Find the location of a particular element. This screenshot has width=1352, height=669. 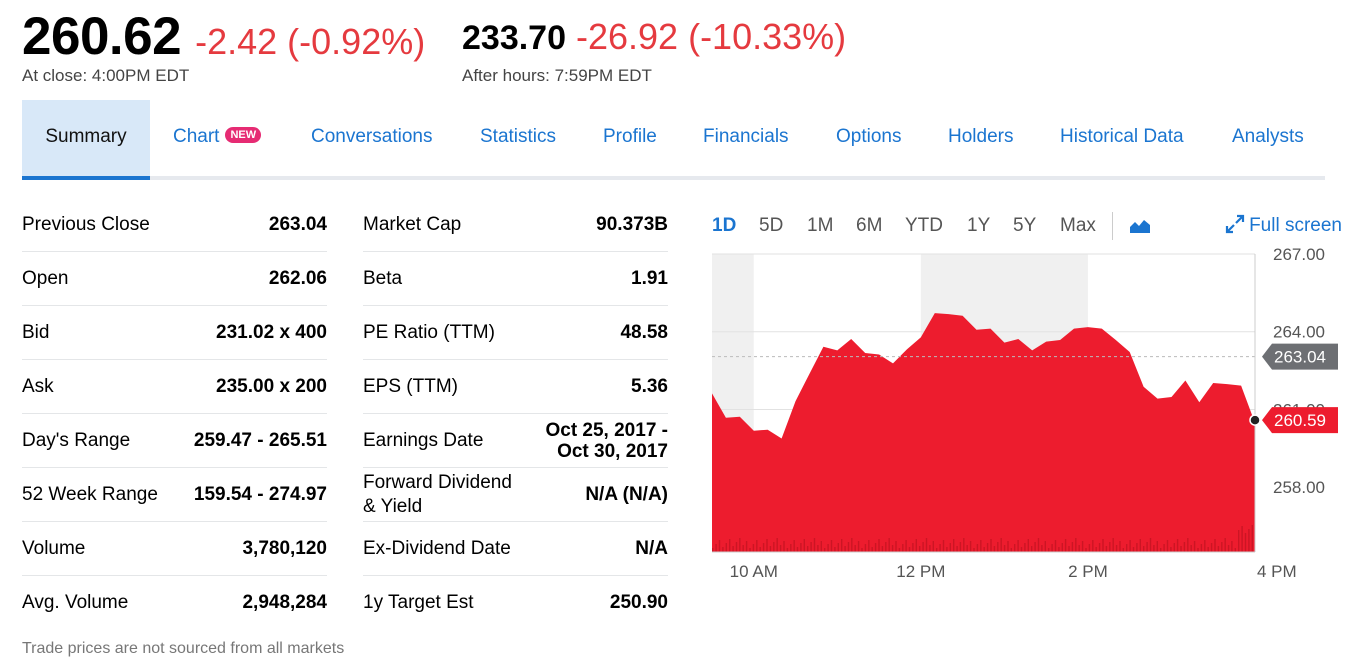

tab-historical-data: Historical Data is located at coordinates (1122, 138).